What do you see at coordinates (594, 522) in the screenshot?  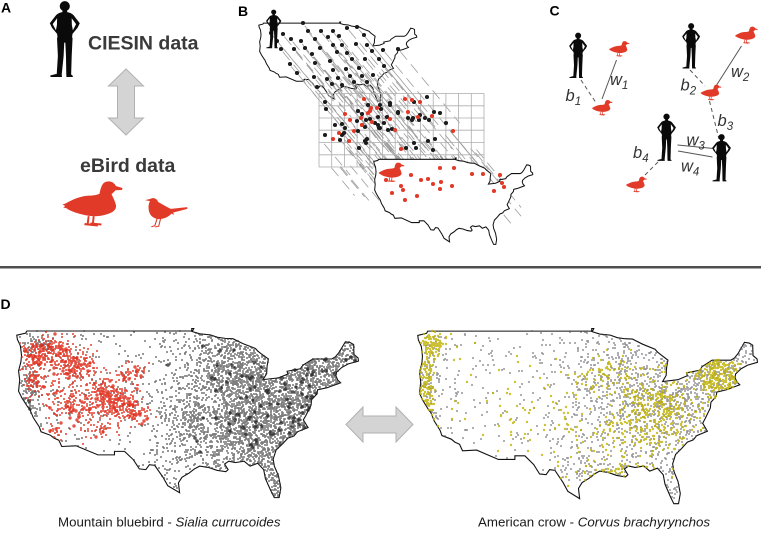 I see `svg-text:American crow - Corvus brachyr: American crow - Corvus brachyrynchos` at bounding box center [594, 522].